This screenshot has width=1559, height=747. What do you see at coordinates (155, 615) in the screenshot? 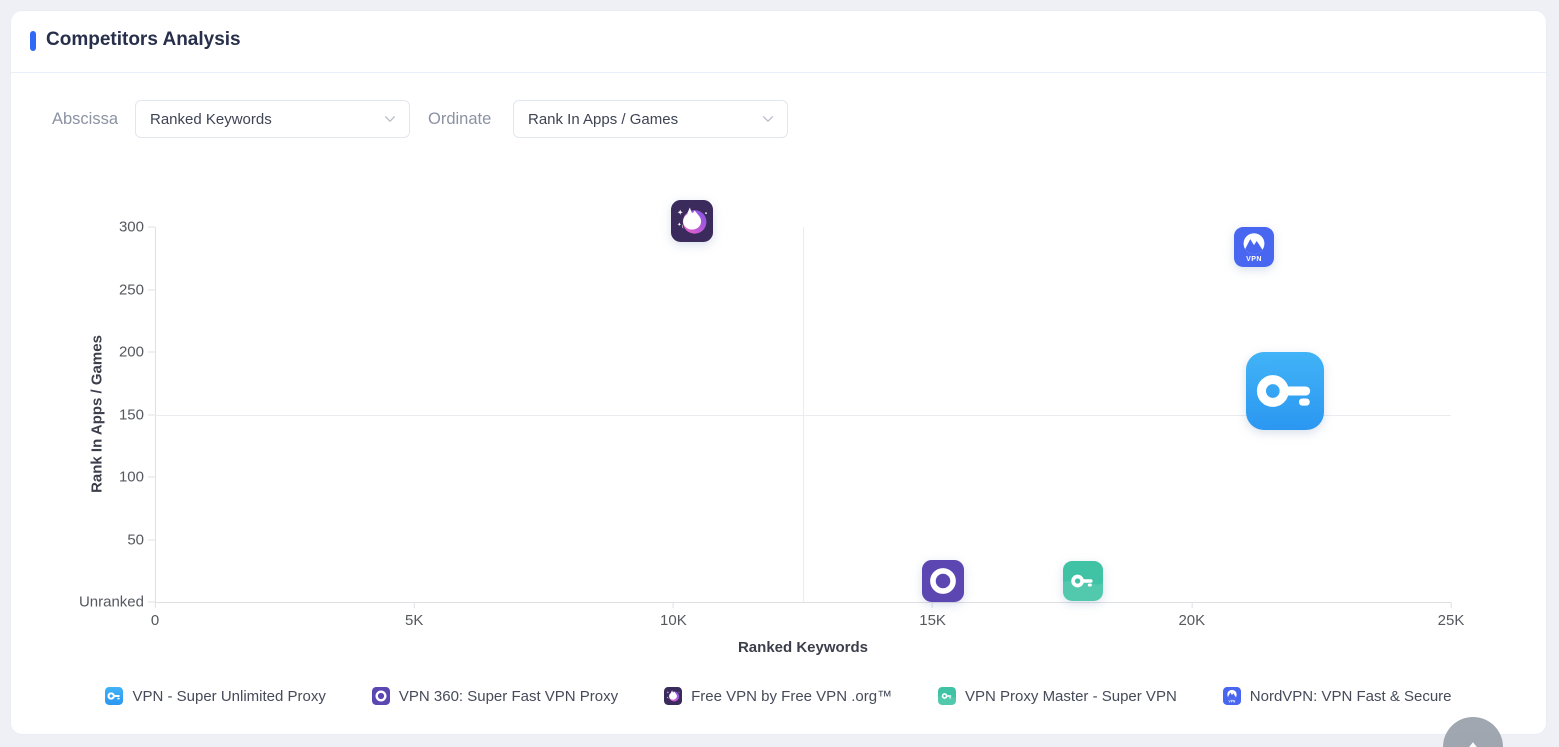
I see `x-tick: 0` at bounding box center [155, 615].